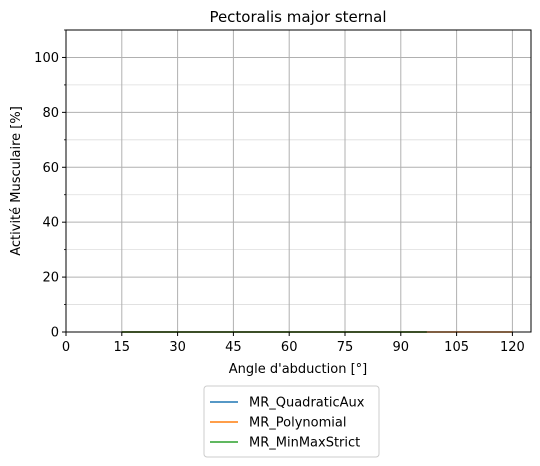 Image resolution: width=540 pixels, height=466 pixels. What do you see at coordinates (401, 347) in the screenshot?
I see `x-tick-label: 90` at bounding box center [401, 347].